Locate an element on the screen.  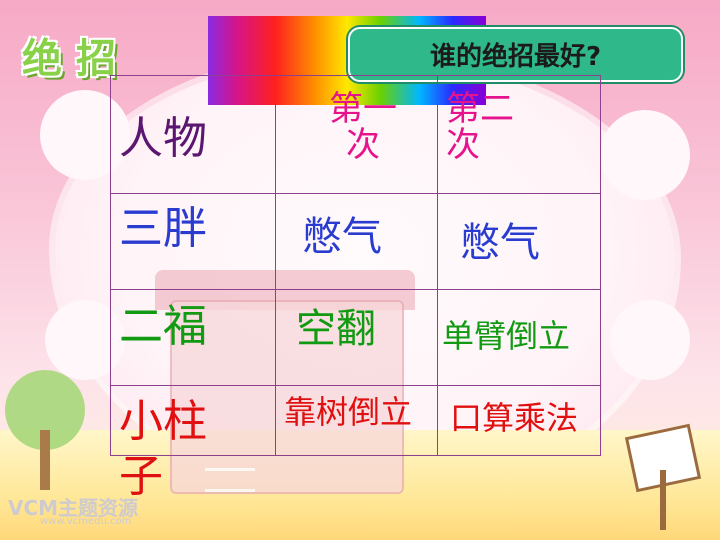
table-row: 小柱子 靠树倒立 口算乘法 is located at coordinates (355, 443).